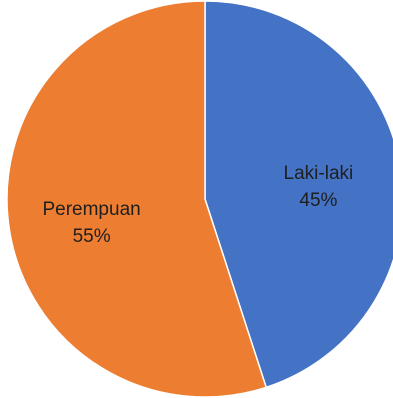  Describe the element at coordinates (92, 236) in the screenshot. I see `data-label-perempuan-percent: 55%` at that location.